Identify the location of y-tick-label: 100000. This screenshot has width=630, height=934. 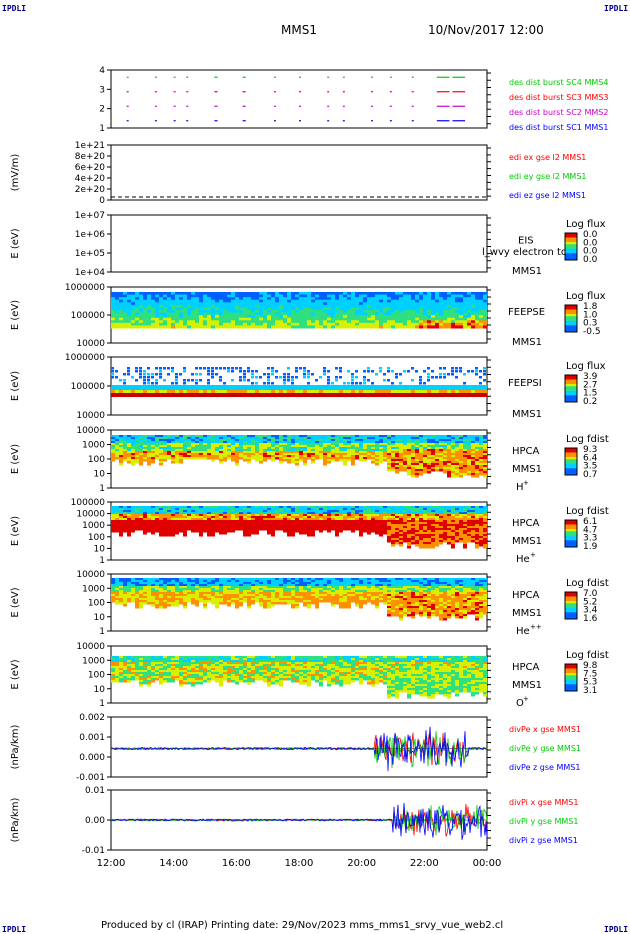
(88, 387).